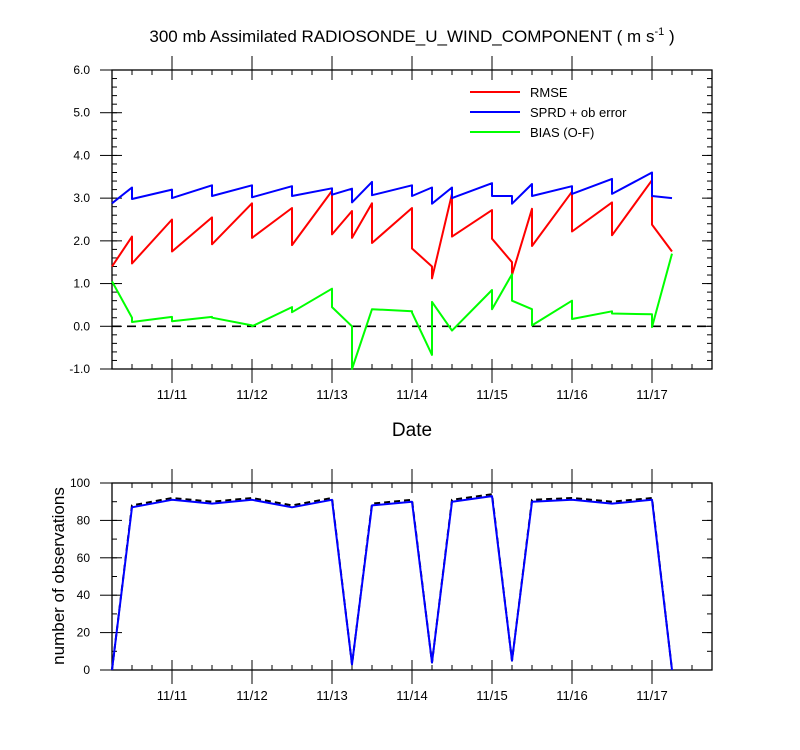 The image size is (800, 750). Describe the element at coordinates (549, 92) in the screenshot. I see `legend-label-rmse: RMSE` at that location.